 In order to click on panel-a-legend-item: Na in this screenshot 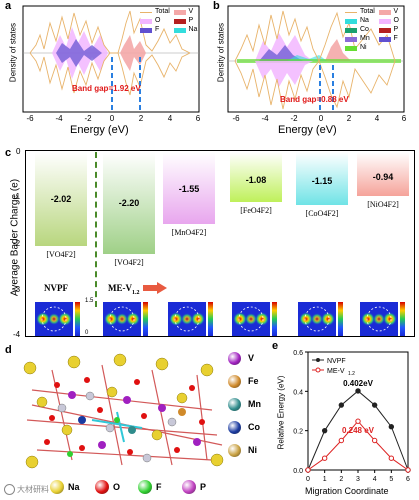, I will do `click(189, 30)`.